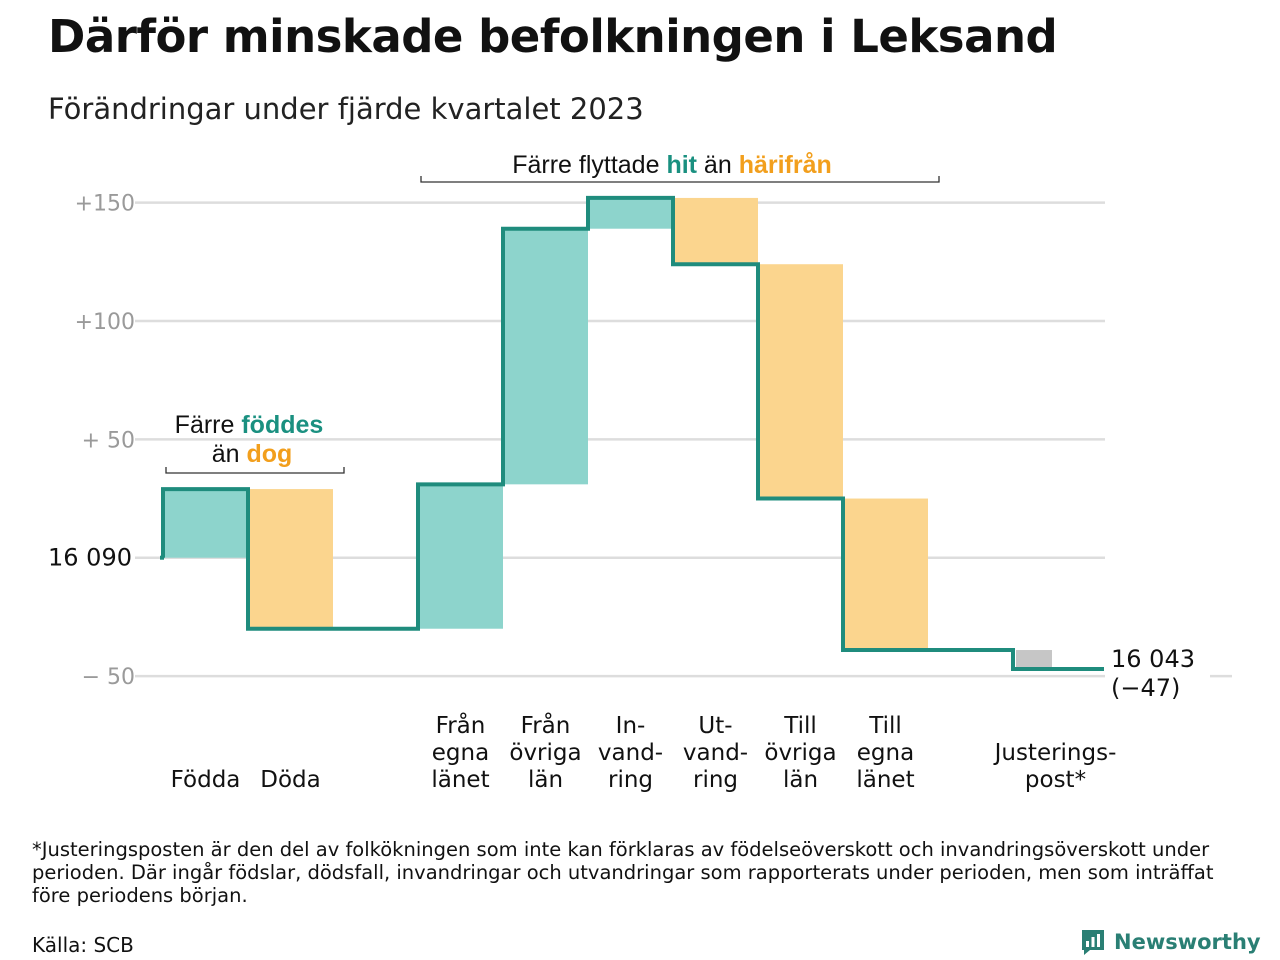 The height and width of the screenshot is (960, 1280). What do you see at coordinates (631, 726) in the screenshot?
I see `category-label-5-0: In-` at bounding box center [631, 726].